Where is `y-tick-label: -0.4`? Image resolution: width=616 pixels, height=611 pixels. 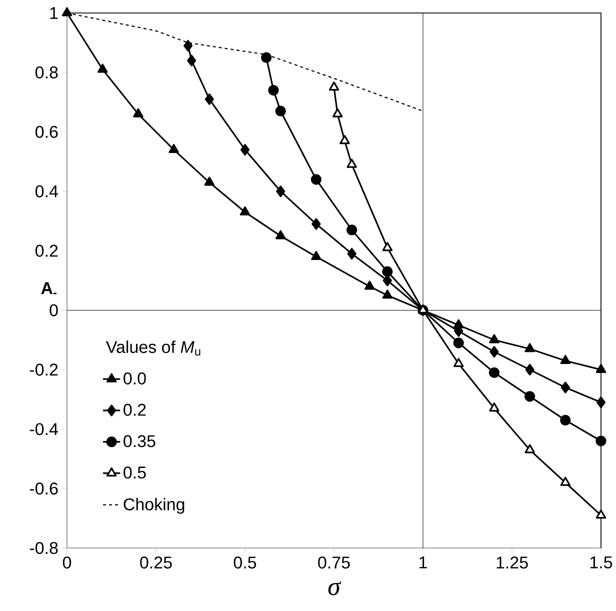
y-tick-label: -0.4 is located at coordinates (44, 429).